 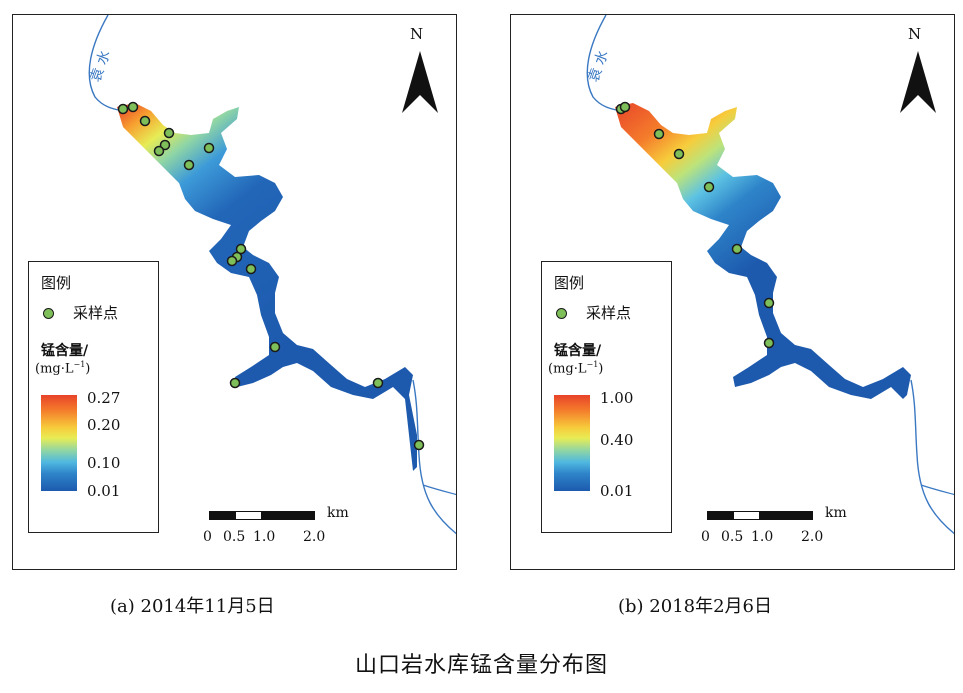 What do you see at coordinates (104, 463) in the screenshot?
I see `legend-tick: 0.10` at bounding box center [104, 463].